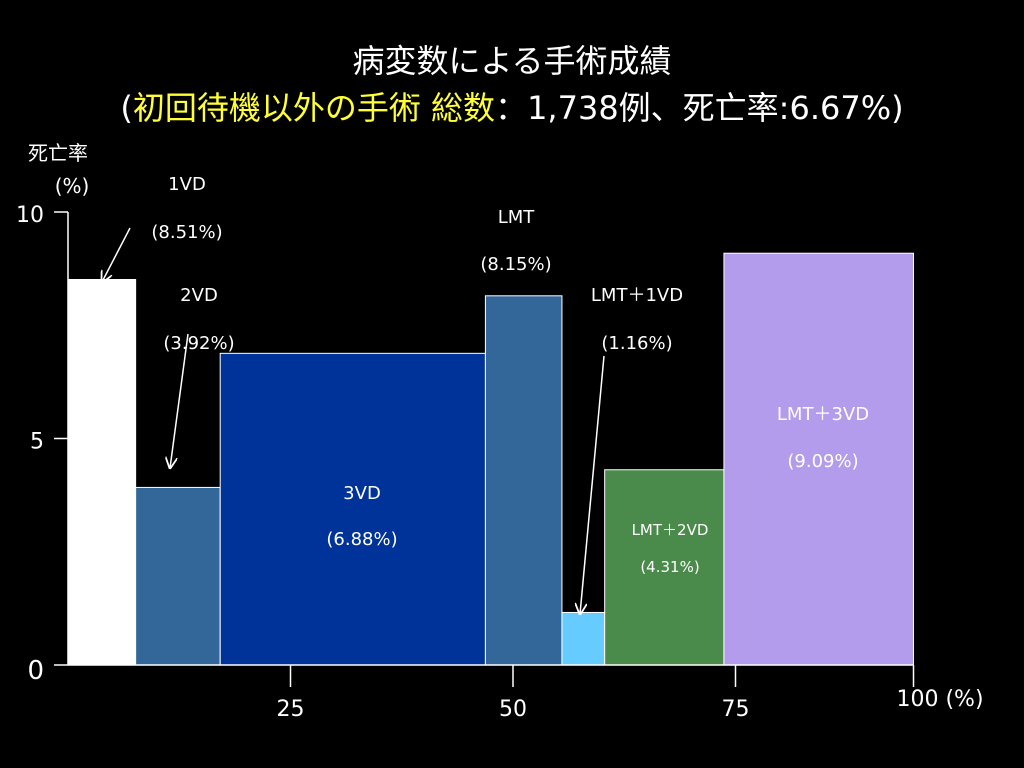 The height and width of the screenshot is (768, 1024). I want to click on bar-label-2vd-arrow, so click(179, 400).